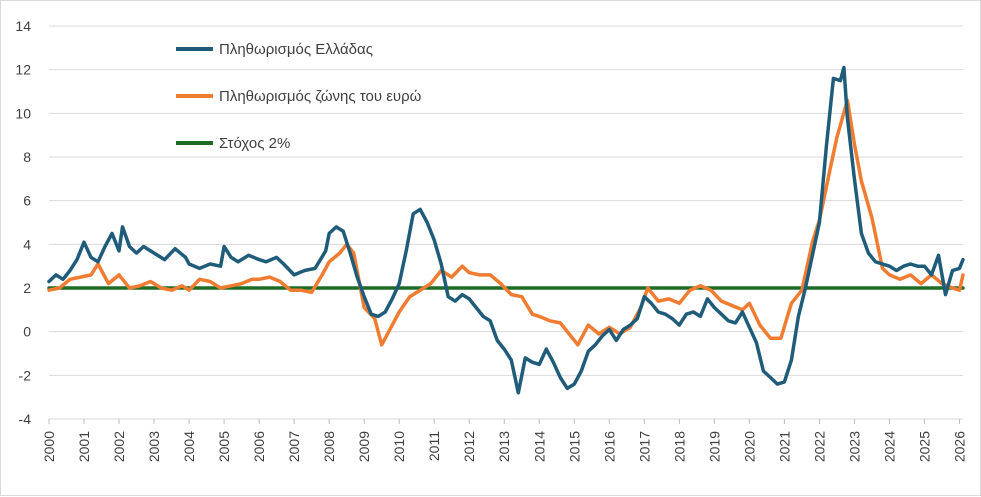 The height and width of the screenshot is (497, 981). I want to click on x-tick-label: 2005, so click(224, 446).